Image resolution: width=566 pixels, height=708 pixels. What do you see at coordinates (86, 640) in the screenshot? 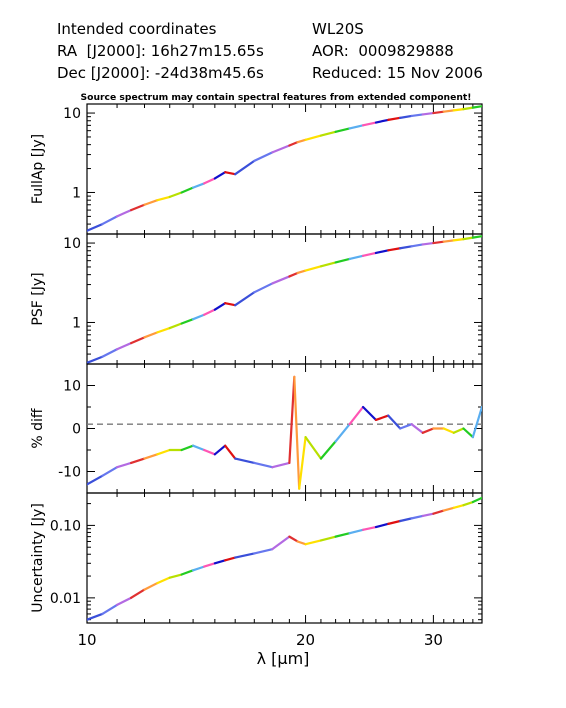
I see `x-tick-label: 10` at bounding box center [86, 640].